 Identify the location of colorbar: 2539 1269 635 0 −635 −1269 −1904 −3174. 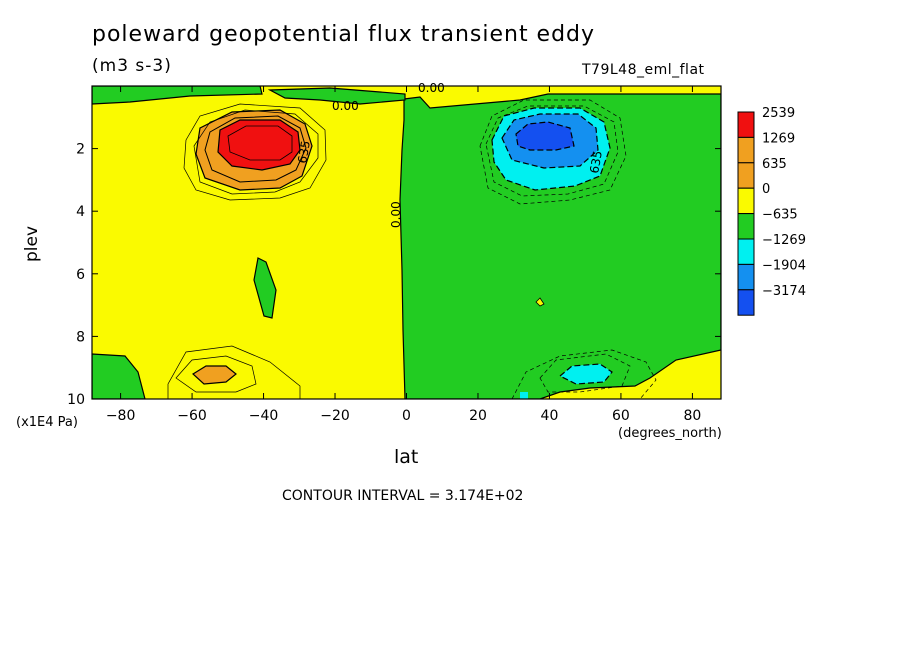
(771, 211).